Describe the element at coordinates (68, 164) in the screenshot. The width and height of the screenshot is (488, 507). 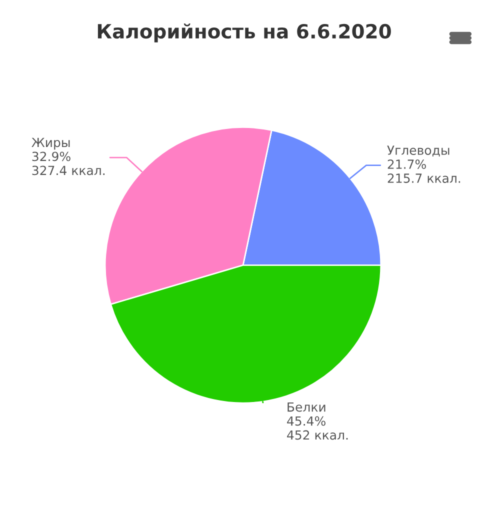
I see `data-label: 32.9% 327.4 ккал.` at that location.